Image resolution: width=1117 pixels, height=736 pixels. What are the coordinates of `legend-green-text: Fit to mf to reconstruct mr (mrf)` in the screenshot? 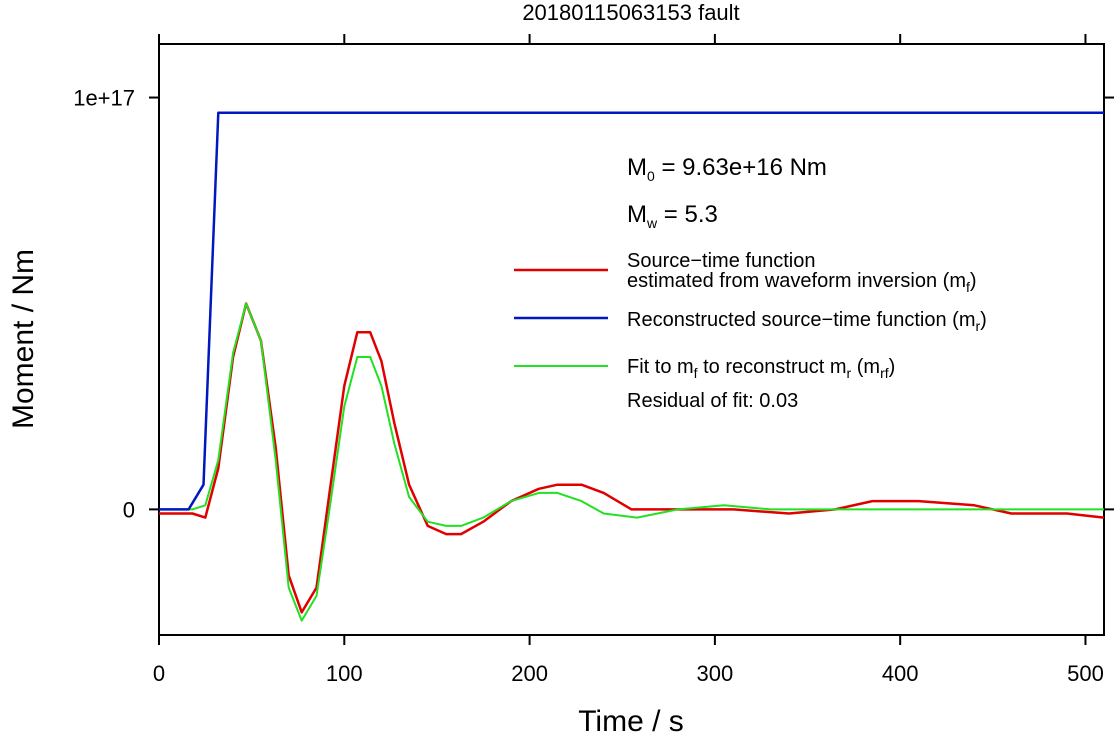 It's located at (761, 368).